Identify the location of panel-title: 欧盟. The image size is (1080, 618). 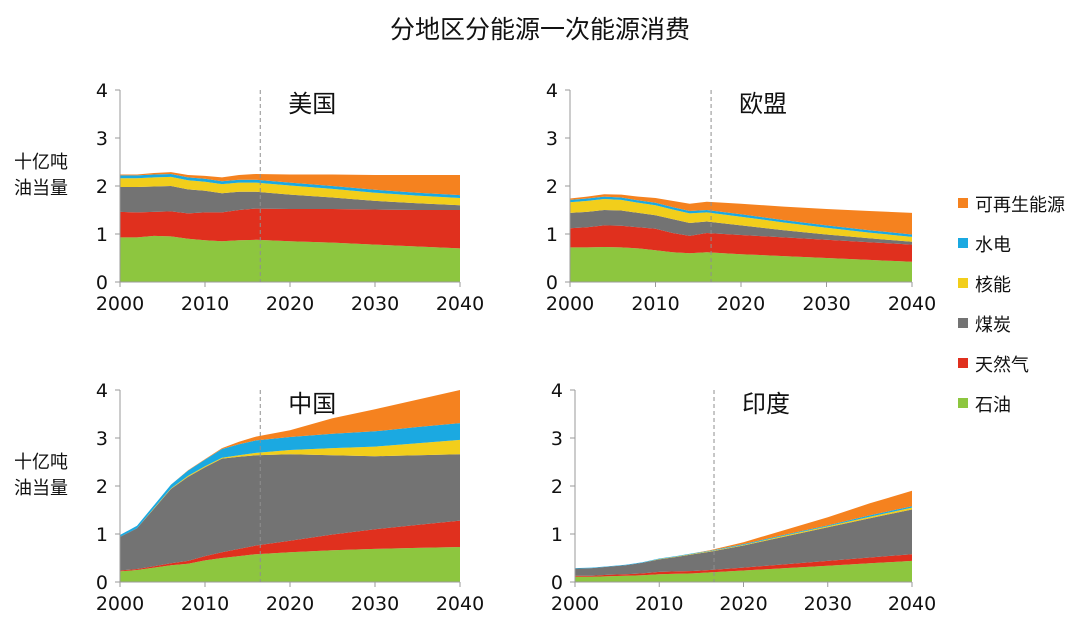
(763, 104).